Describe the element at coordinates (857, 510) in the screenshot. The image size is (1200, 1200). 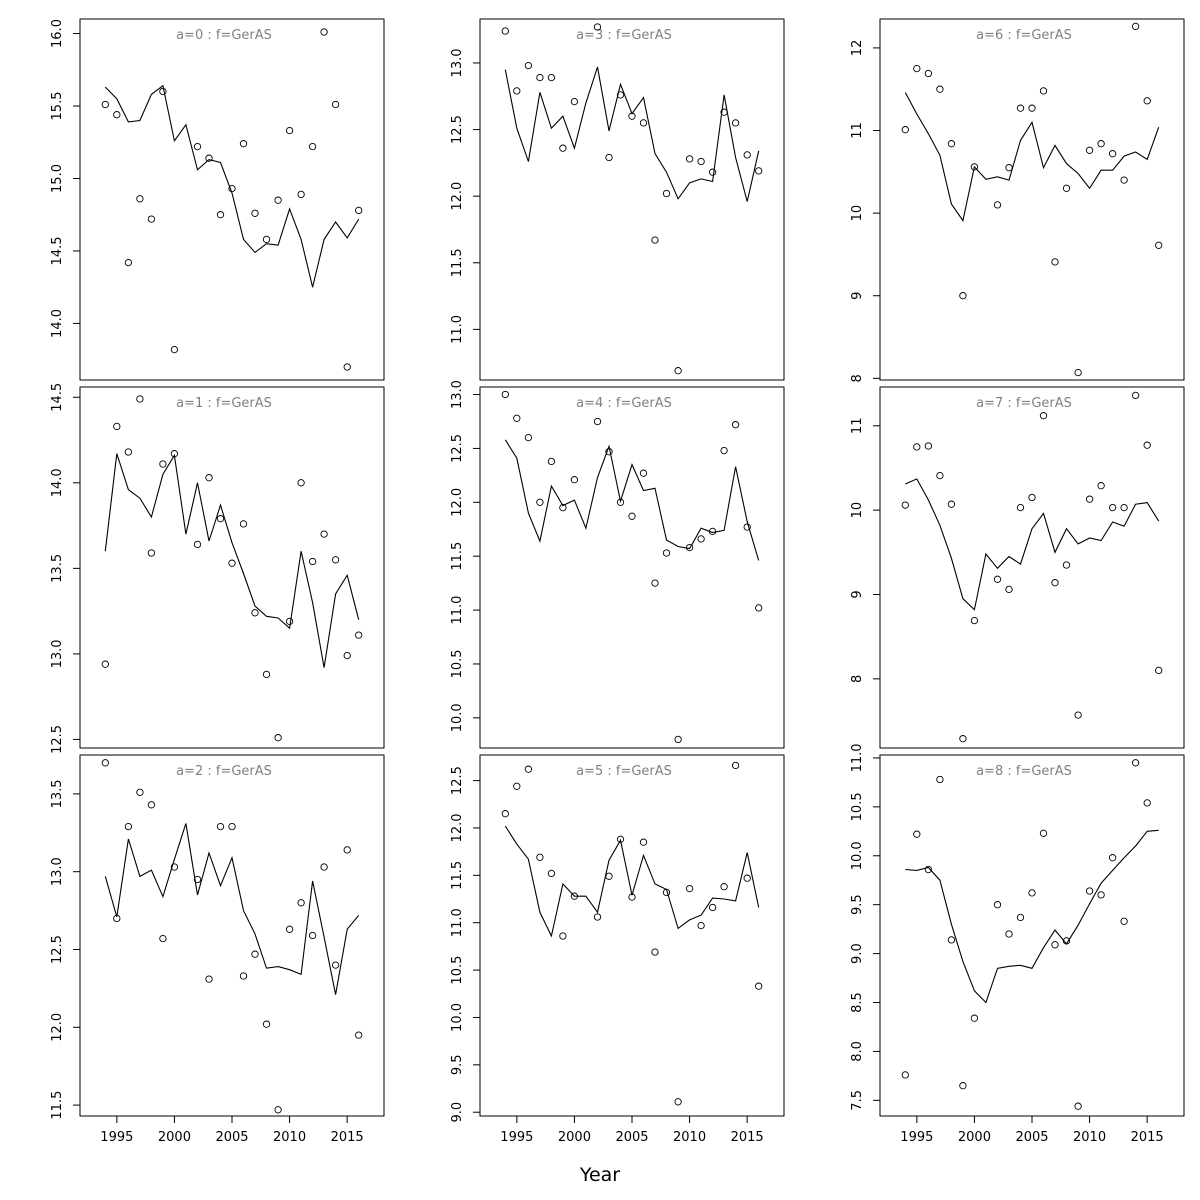
I see `y-tick-label: 10` at that location.